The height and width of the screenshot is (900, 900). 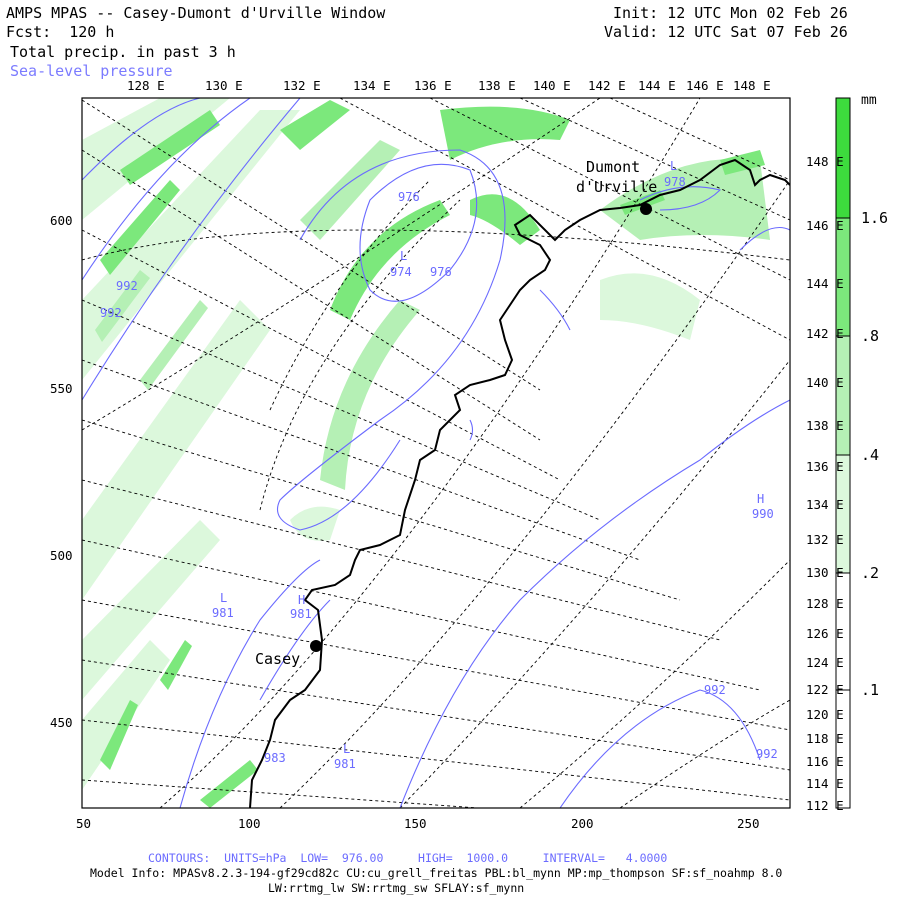 I want to click on dumont-label-line1: Dumont, so click(x=613, y=167).